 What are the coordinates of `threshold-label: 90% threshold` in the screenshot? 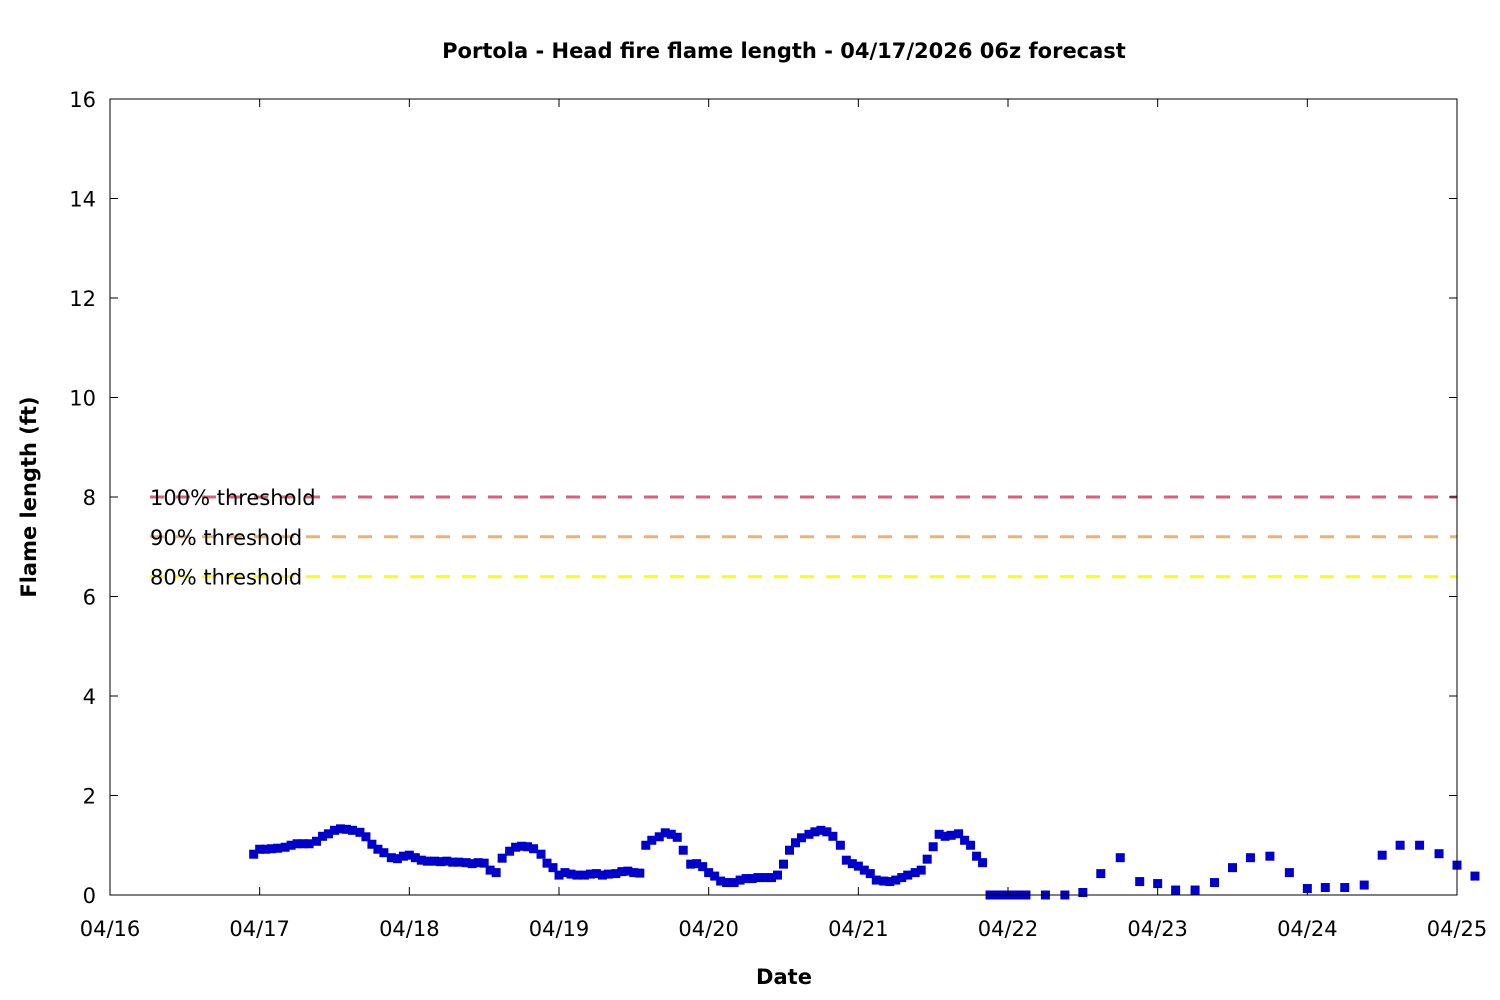 It's located at (226, 538).